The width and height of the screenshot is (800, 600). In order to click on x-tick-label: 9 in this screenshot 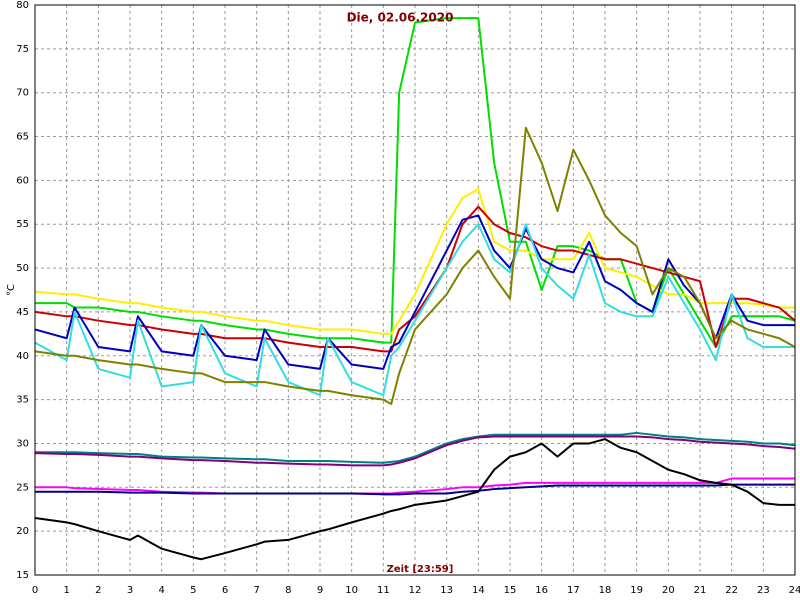, I will do `click(320, 590)`.